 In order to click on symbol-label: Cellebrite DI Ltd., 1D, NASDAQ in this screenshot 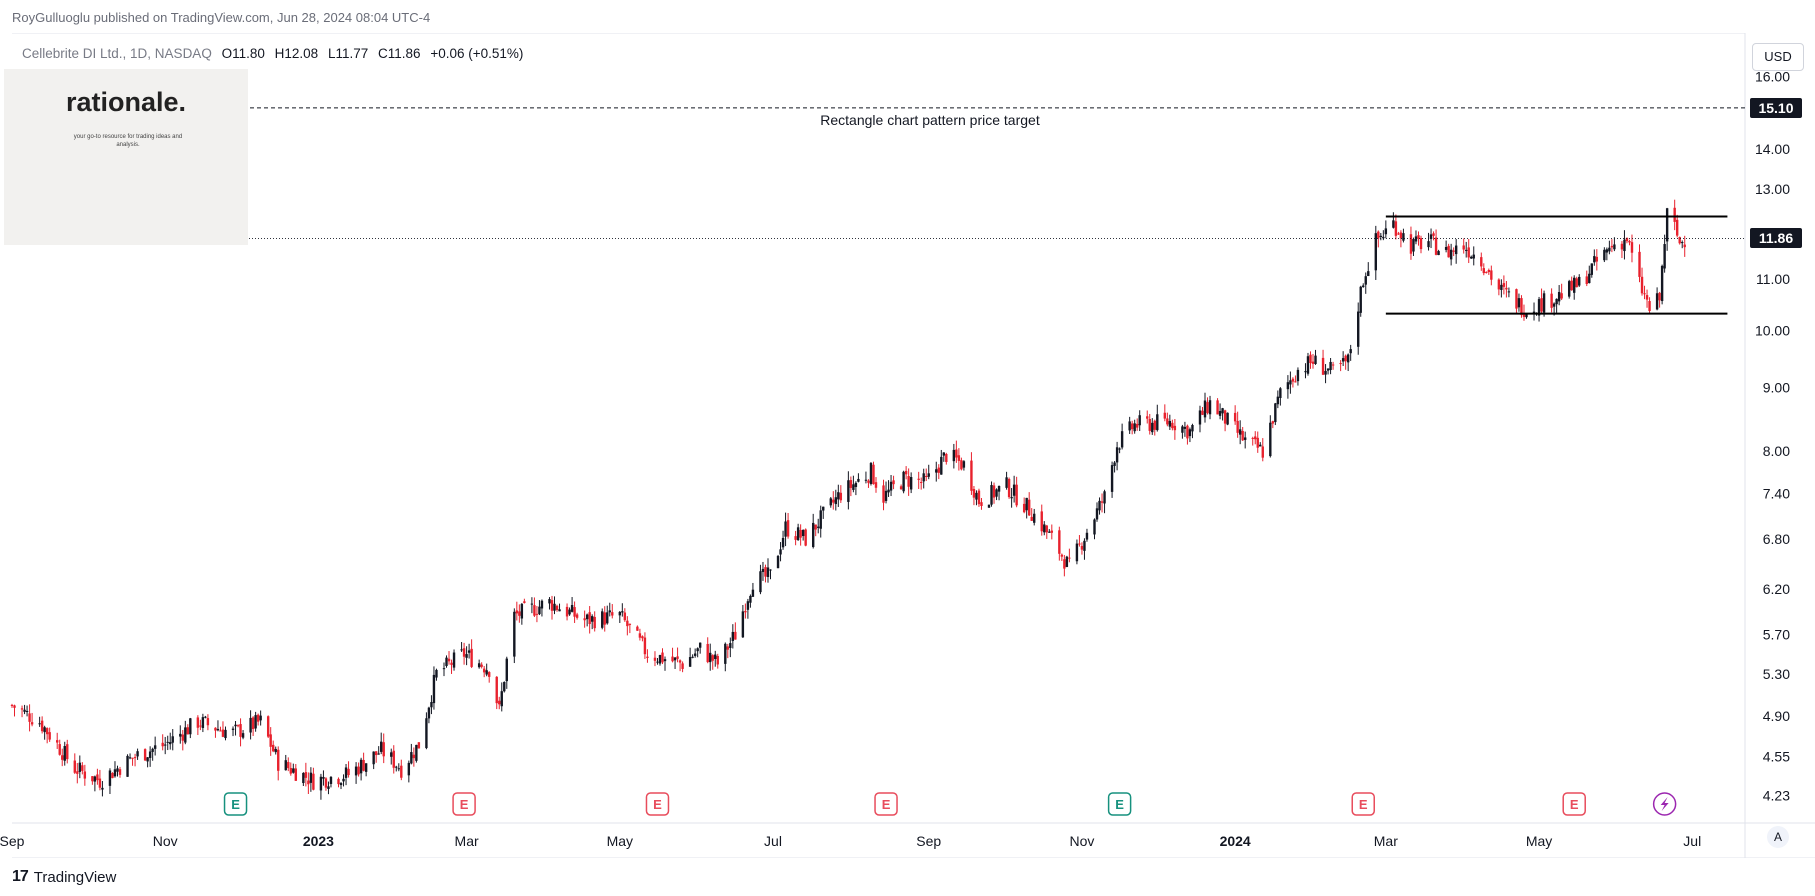, I will do `click(117, 53)`.